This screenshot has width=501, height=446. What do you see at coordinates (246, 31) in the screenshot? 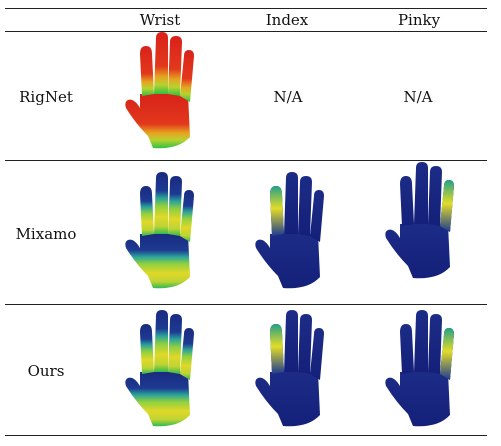
I see `header-rule` at bounding box center [246, 31].